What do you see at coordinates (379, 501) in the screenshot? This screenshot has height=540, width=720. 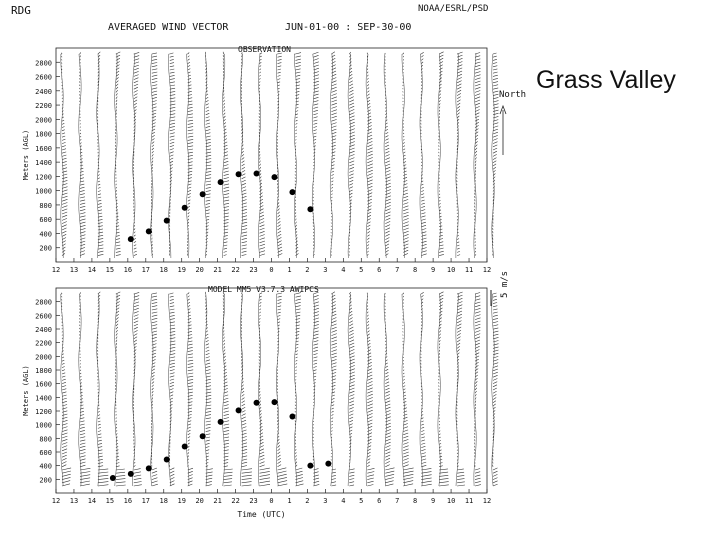 I see `x-tick-label: 6` at bounding box center [379, 501].